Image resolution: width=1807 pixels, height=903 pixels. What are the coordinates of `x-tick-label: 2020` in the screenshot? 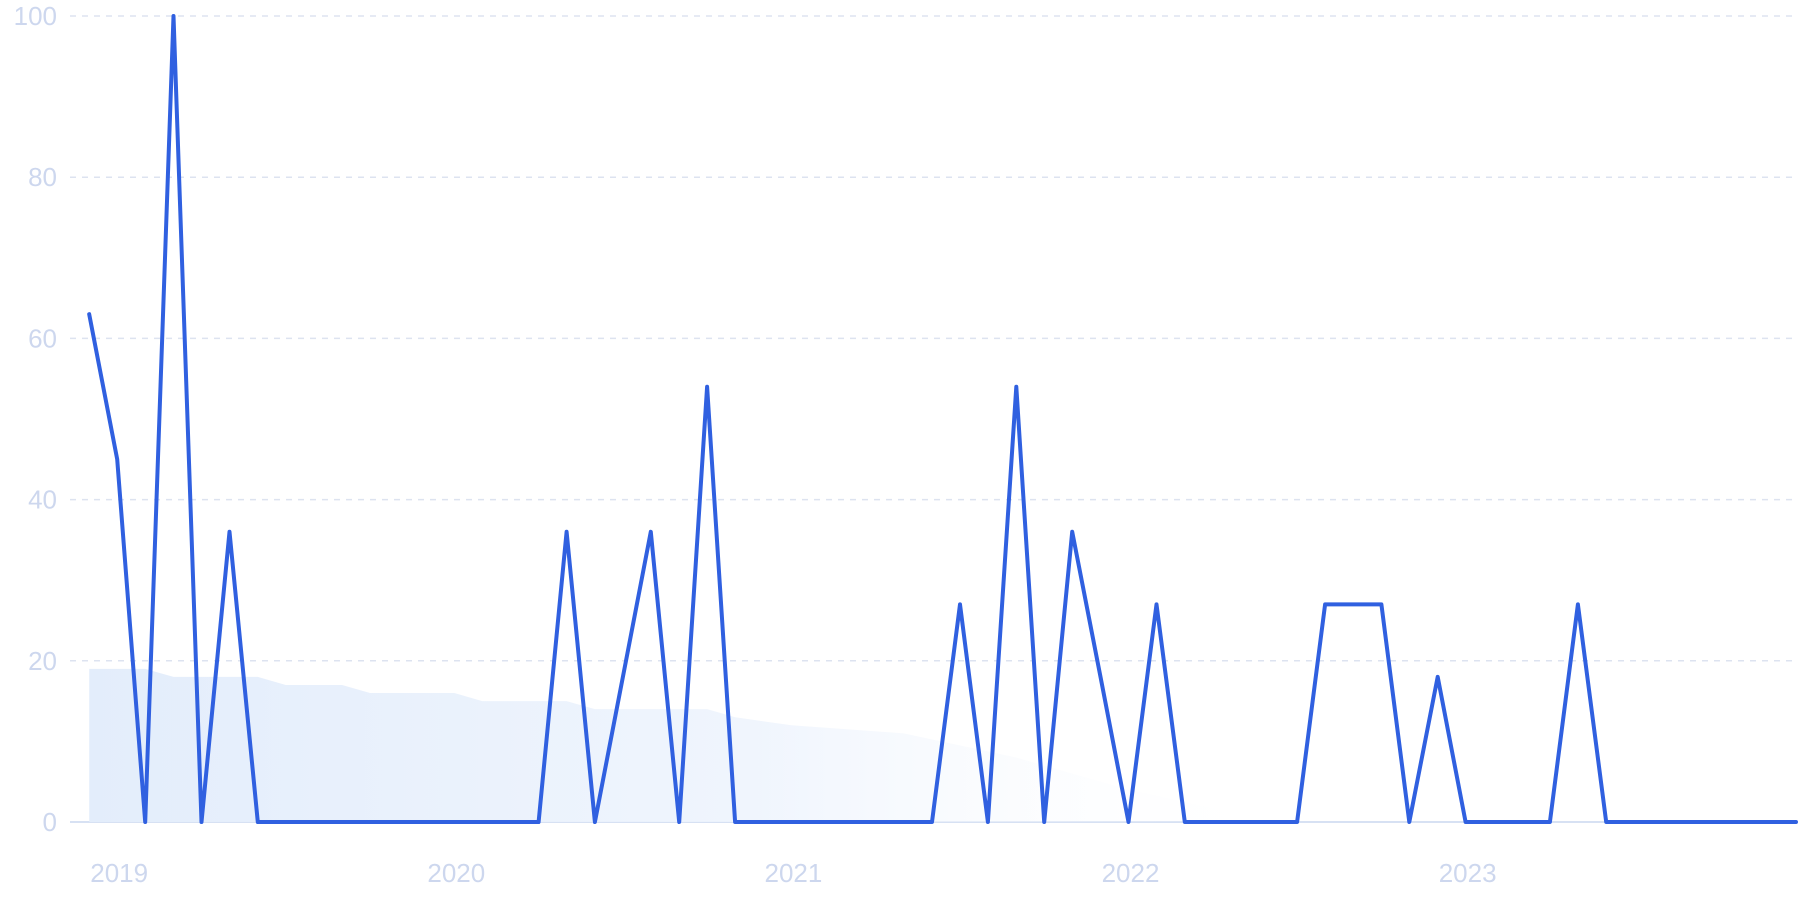 It's located at (456, 873).